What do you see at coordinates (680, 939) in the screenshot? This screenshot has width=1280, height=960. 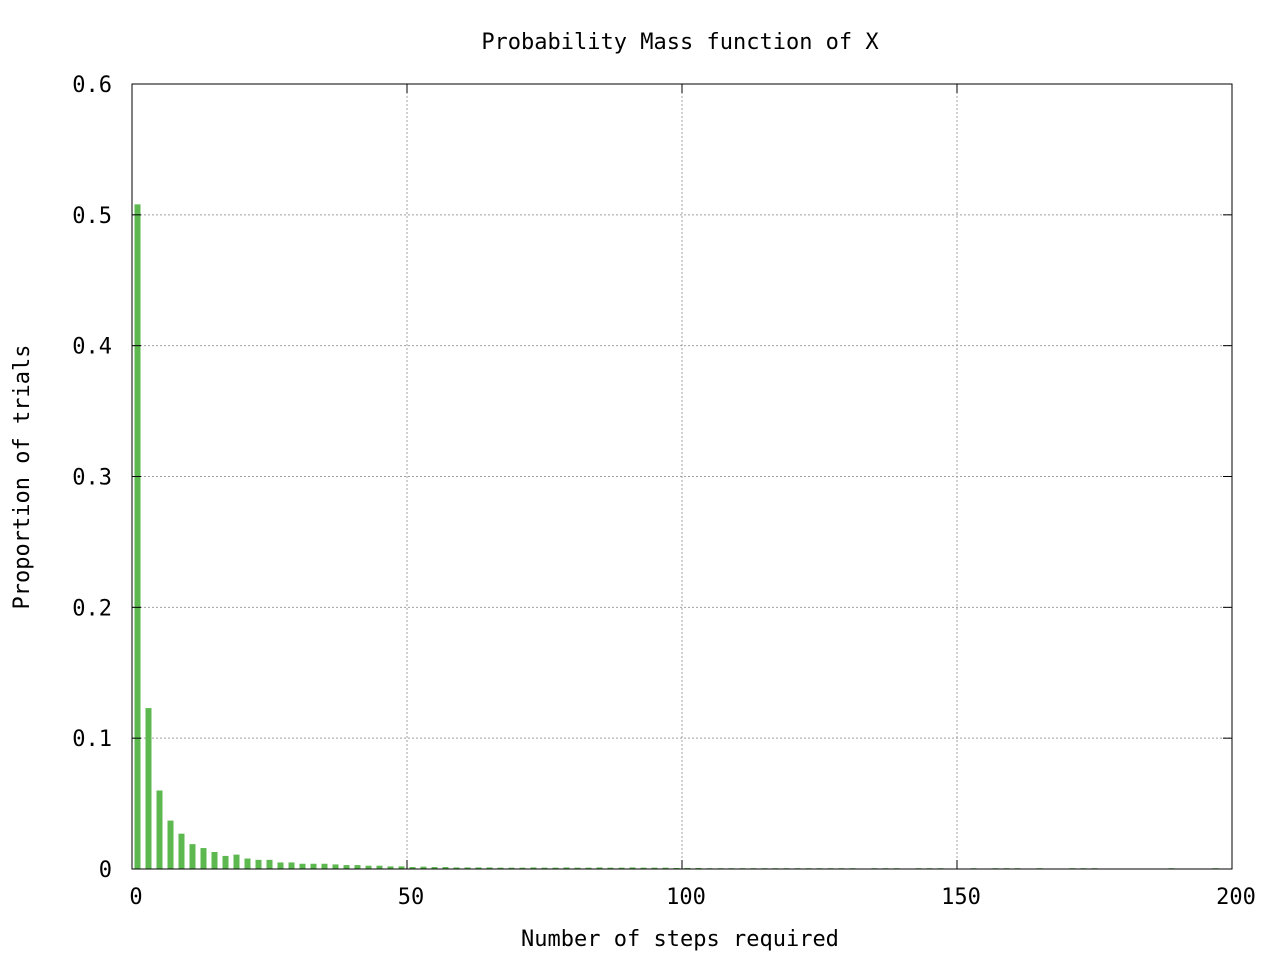 I see `x-axis-label: Number of steps required` at bounding box center [680, 939].